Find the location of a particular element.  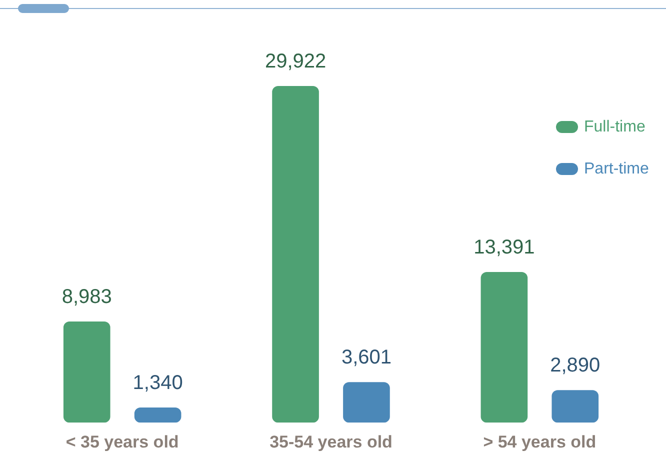

legend-label: Full-time is located at coordinates (615, 127).